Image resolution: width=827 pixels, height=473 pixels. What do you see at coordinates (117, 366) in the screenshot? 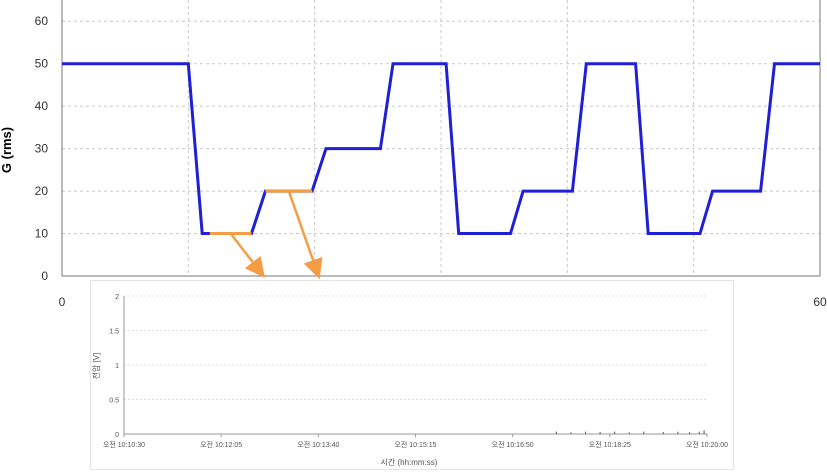
I see `y-tick-label: 1` at bounding box center [117, 366].